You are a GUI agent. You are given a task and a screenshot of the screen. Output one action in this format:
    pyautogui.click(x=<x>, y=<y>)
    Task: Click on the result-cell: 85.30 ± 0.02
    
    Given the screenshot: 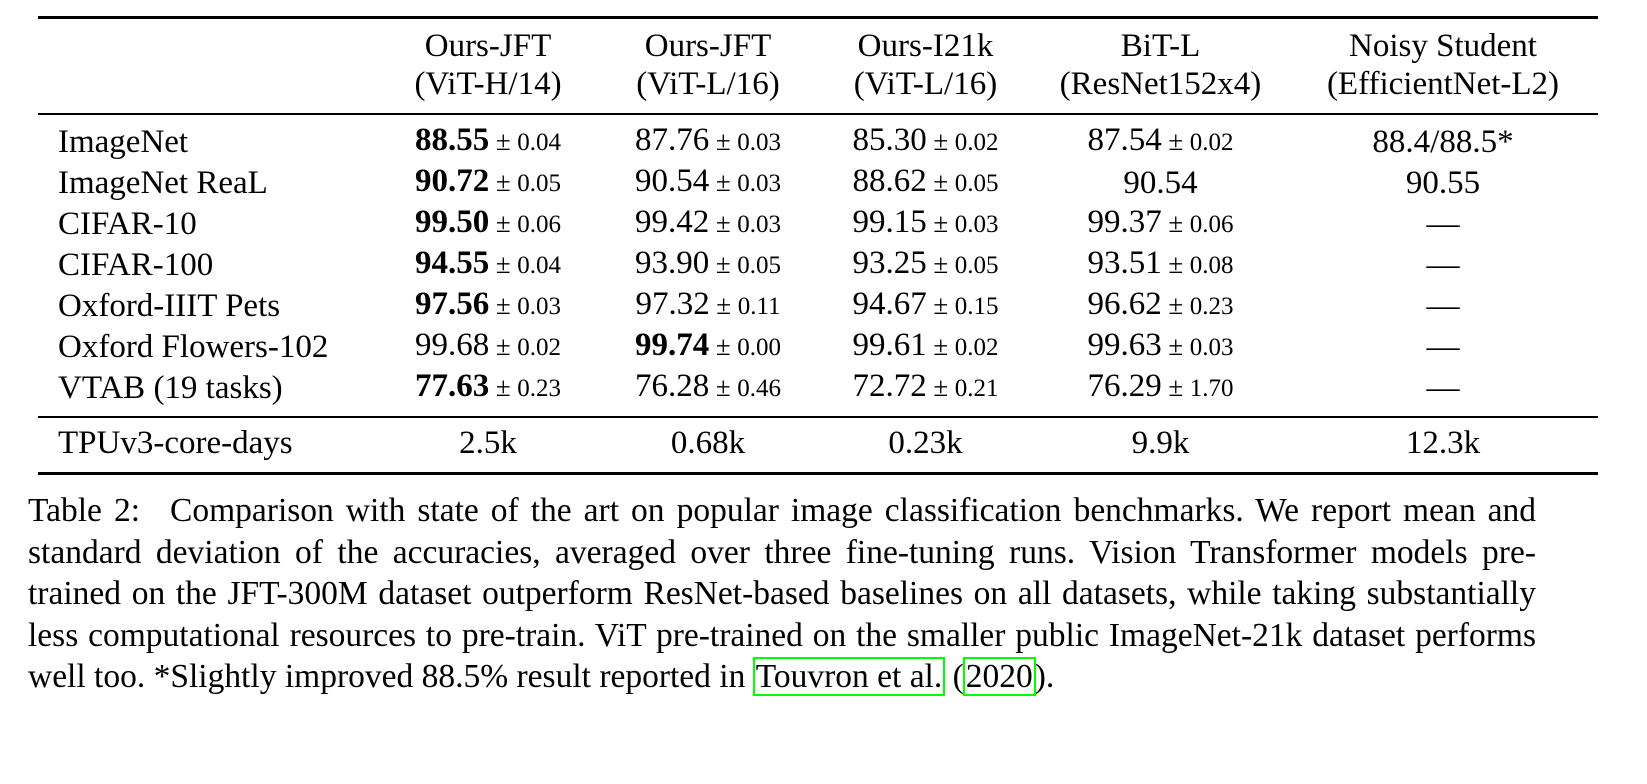 What is the action you would take?
    pyautogui.click(x=925, y=138)
    